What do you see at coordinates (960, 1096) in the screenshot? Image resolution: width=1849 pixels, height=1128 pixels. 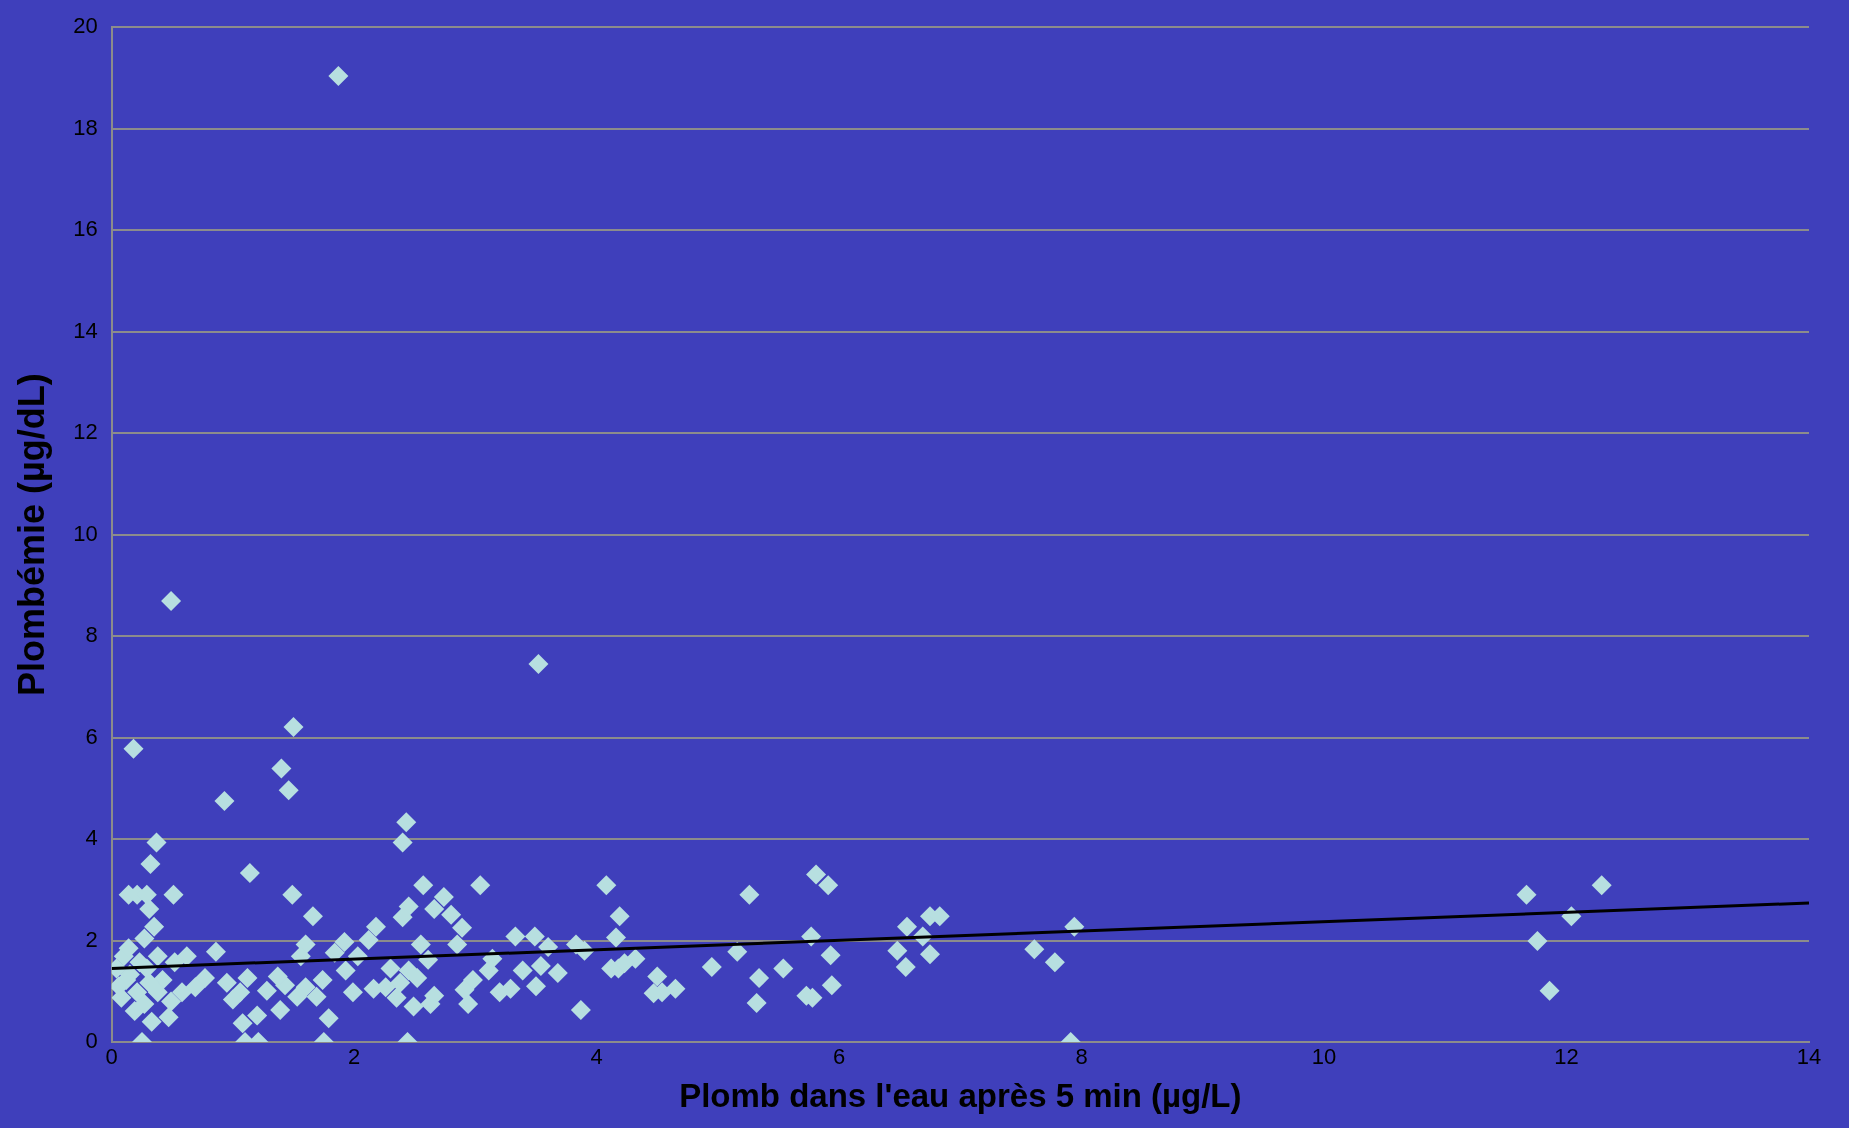 I see `x-axis-title: Plomb dans l'eau après 5 min (µg/L)` at bounding box center [960, 1096].